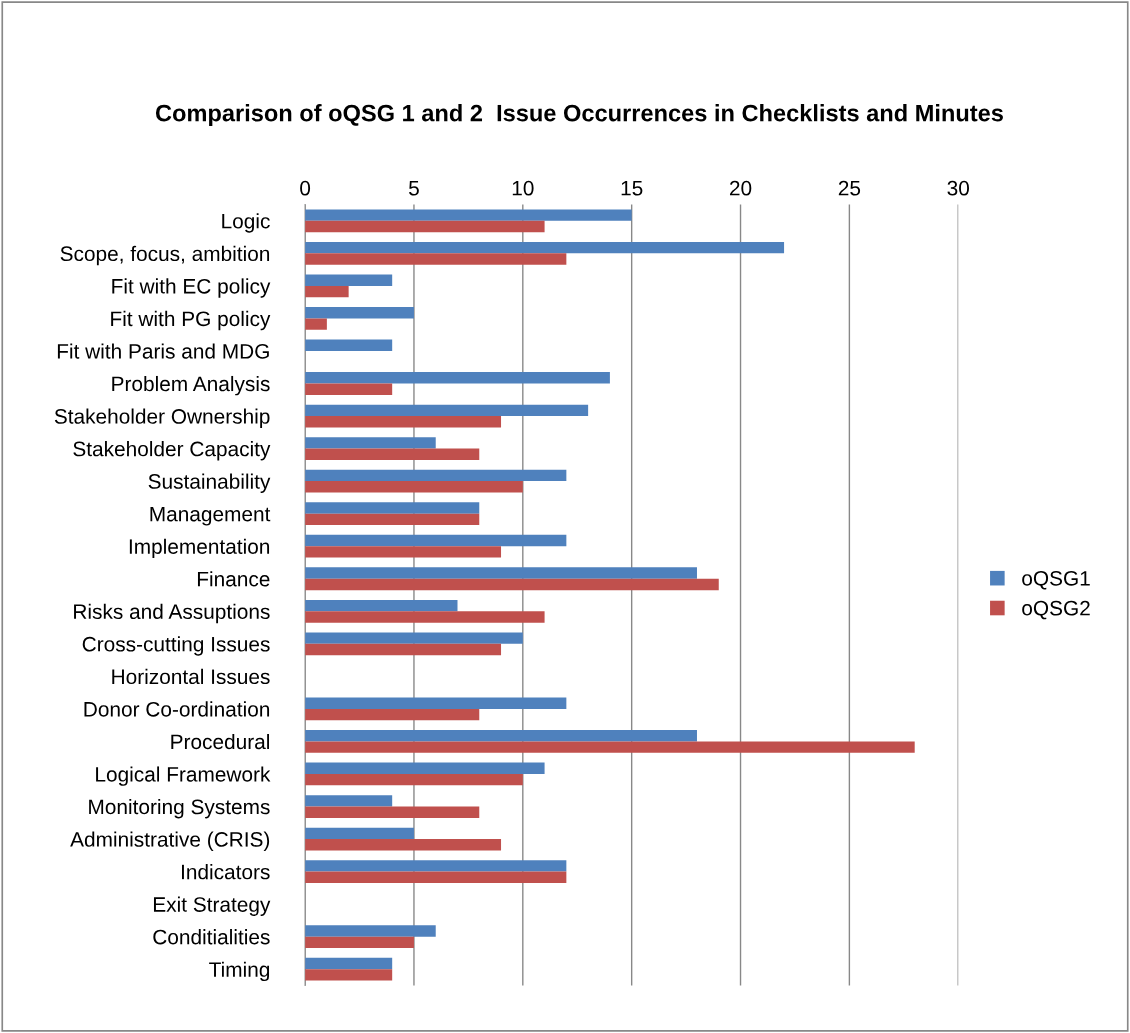 The width and height of the screenshot is (1130, 1033). Describe the element at coordinates (191, 676) in the screenshot. I see `y-tick-label: Horizontal Issues` at that location.